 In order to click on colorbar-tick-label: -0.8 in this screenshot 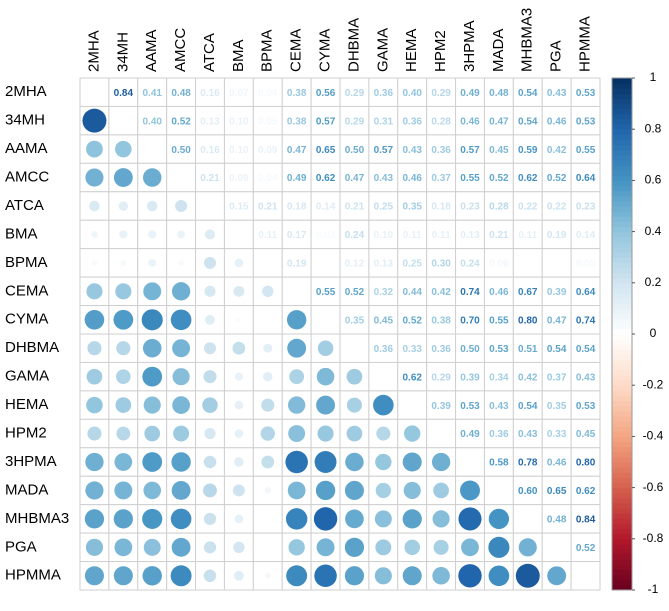, I will do `click(653, 538)`.